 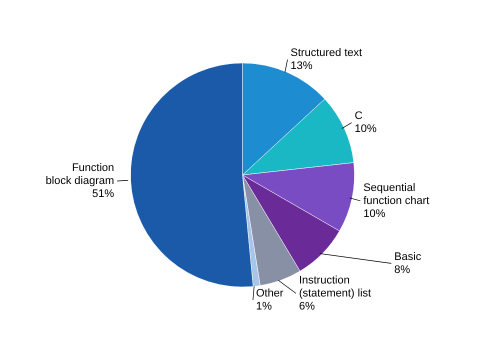 I want to click on slice-label: Basic, so click(x=408, y=256).